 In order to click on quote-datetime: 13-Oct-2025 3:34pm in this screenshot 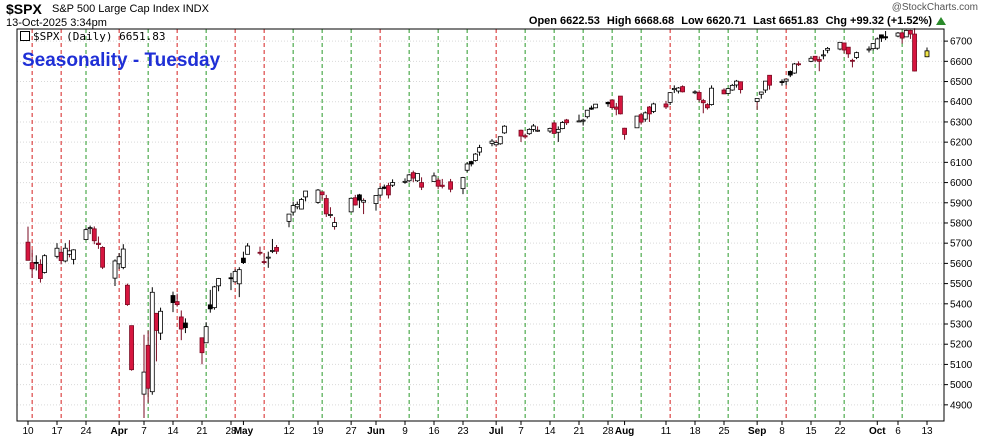, I will do `click(56, 23)`.